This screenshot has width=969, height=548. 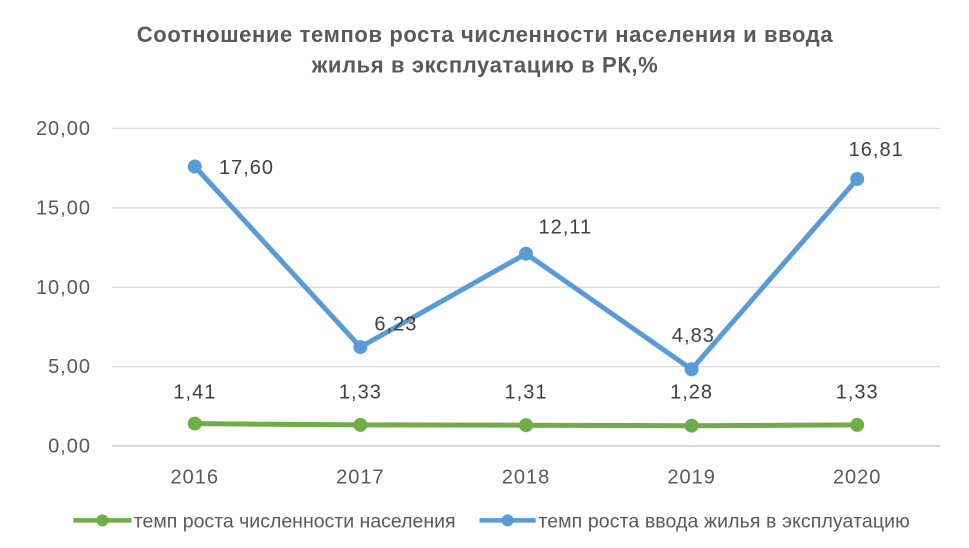 I want to click on svg-text: 1,31, so click(x=526, y=393).